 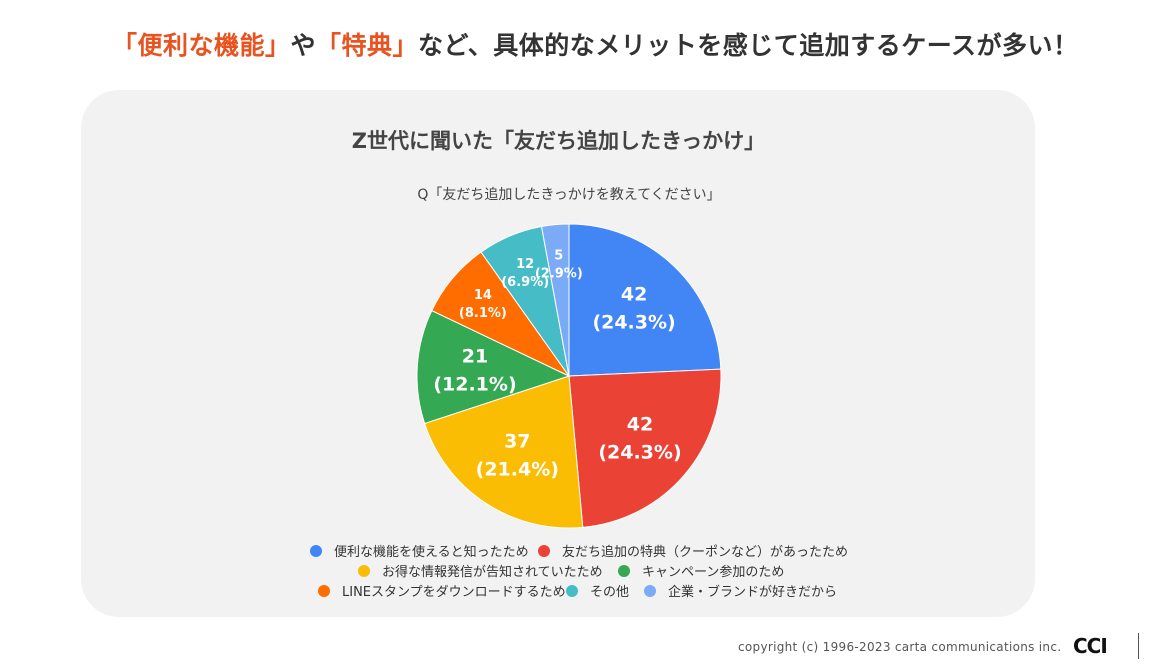 What do you see at coordinates (431, 552) in the screenshot?
I see `legend-label: 便利な機能を使えると知ったため` at bounding box center [431, 552].